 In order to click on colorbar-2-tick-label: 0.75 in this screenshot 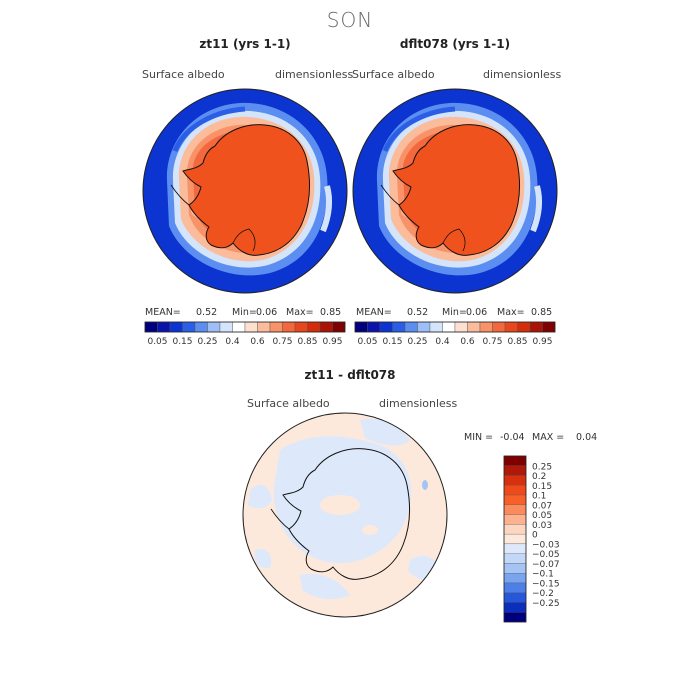, I will do `click(492, 342)`.